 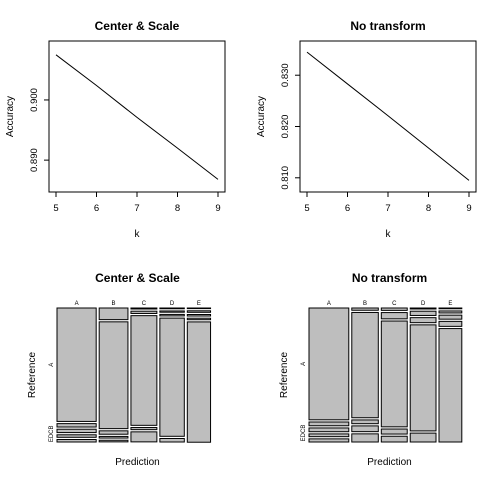 I want to click on x-tick-label: 8, so click(x=428, y=208).